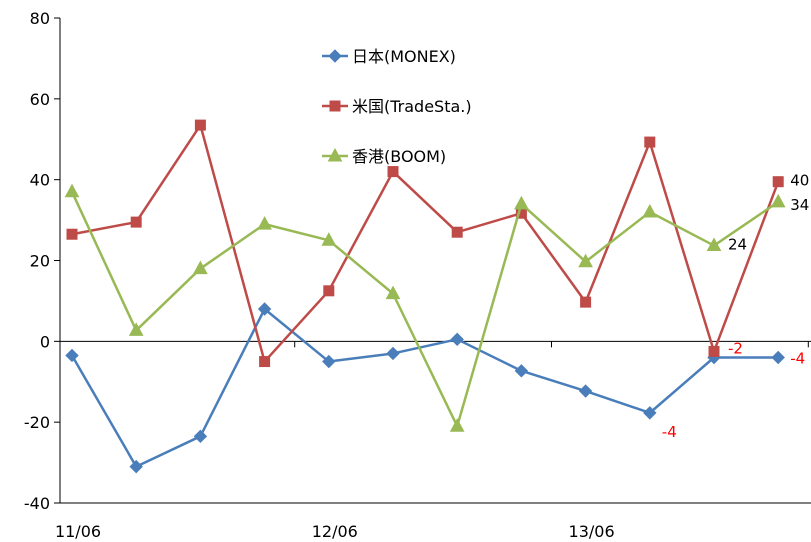  Describe the element at coordinates (592, 531) in the screenshot. I see `x-tick-label: 13/06` at that location.